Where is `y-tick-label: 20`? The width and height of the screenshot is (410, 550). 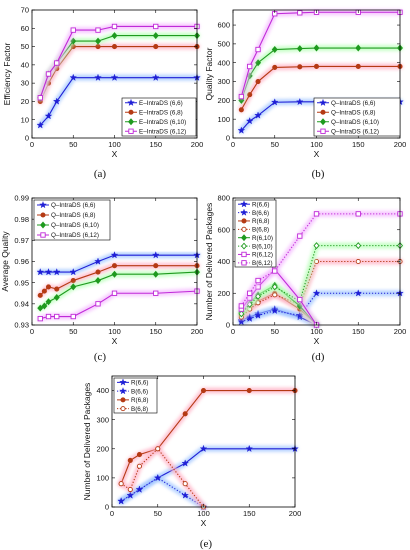 y-tick-label: 20 is located at coordinates (25, 101).